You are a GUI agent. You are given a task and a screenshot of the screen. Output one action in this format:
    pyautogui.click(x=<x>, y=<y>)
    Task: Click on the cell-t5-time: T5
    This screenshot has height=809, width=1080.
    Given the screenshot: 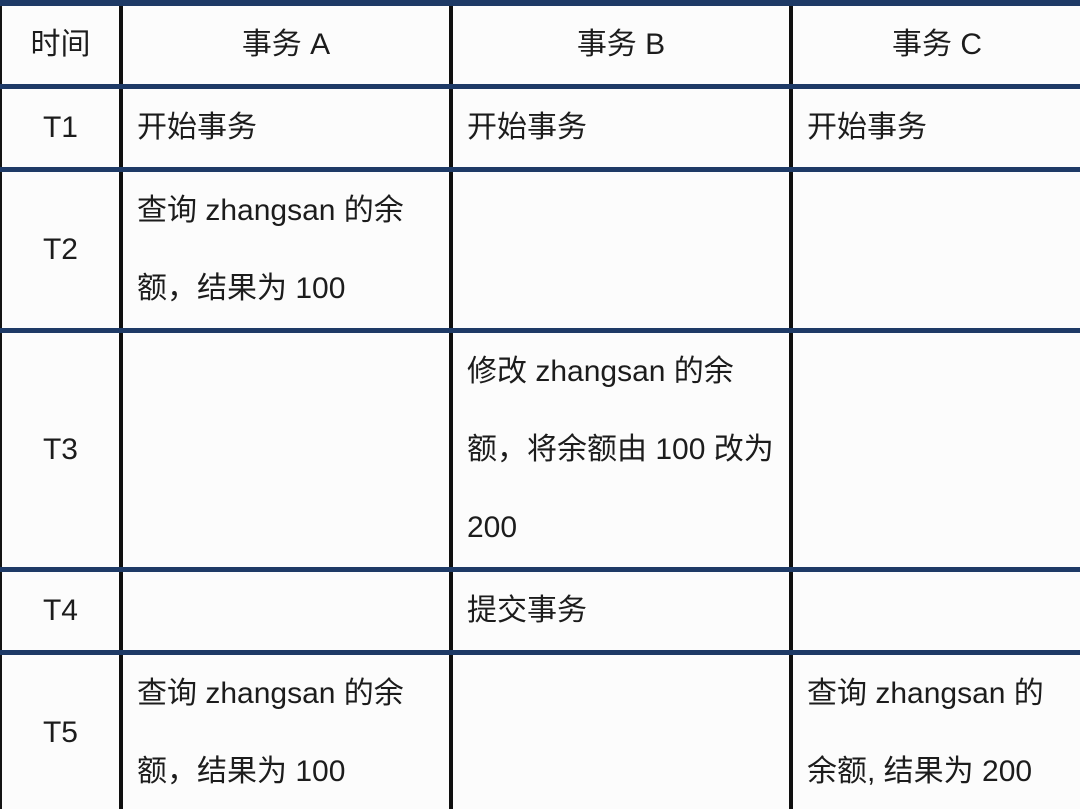 What is the action you would take?
    pyautogui.click(x=62, y=730)
    